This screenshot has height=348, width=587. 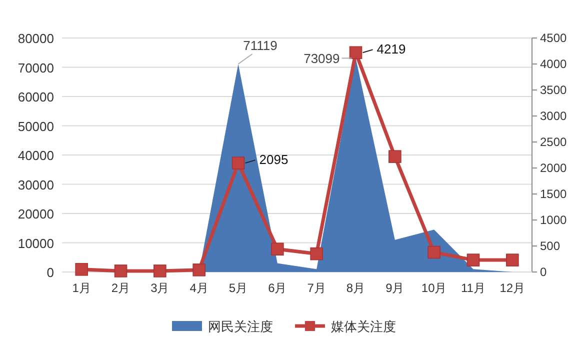 I want to click on y-tick-label: 30000, so click(x=36, y=184).